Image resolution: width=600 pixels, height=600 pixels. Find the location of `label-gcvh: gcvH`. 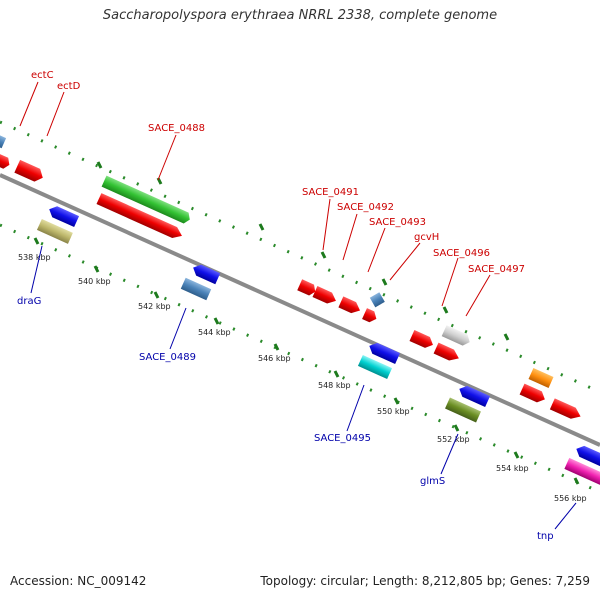

label-gcvh: gcvH is located at coordinates (426, 237).